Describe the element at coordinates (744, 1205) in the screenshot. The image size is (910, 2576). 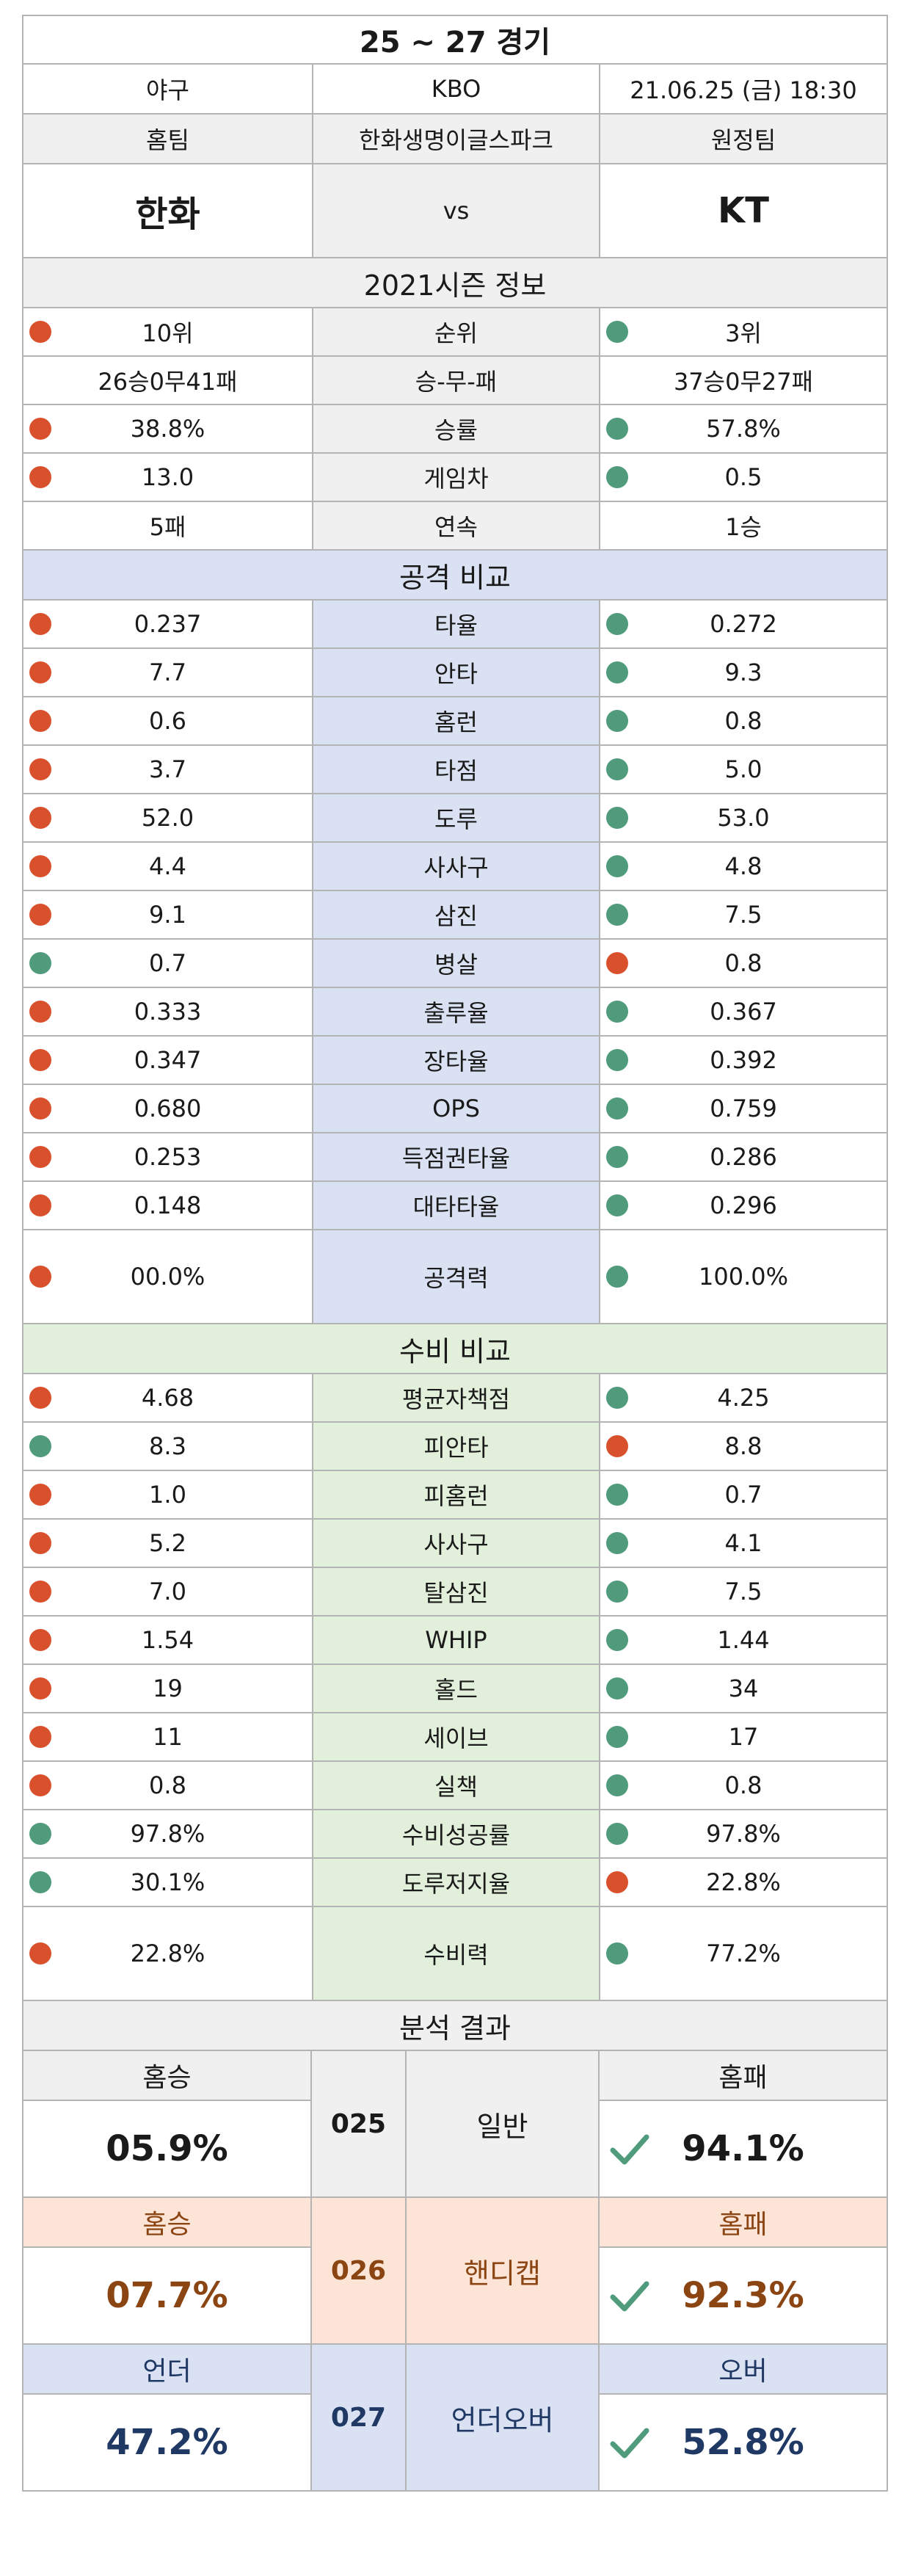
I see `away-value-text: 0.296` at that location.